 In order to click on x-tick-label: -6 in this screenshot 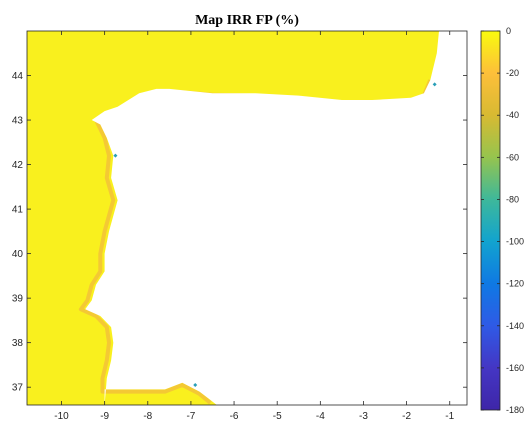, I will do `click(234, 416)`.